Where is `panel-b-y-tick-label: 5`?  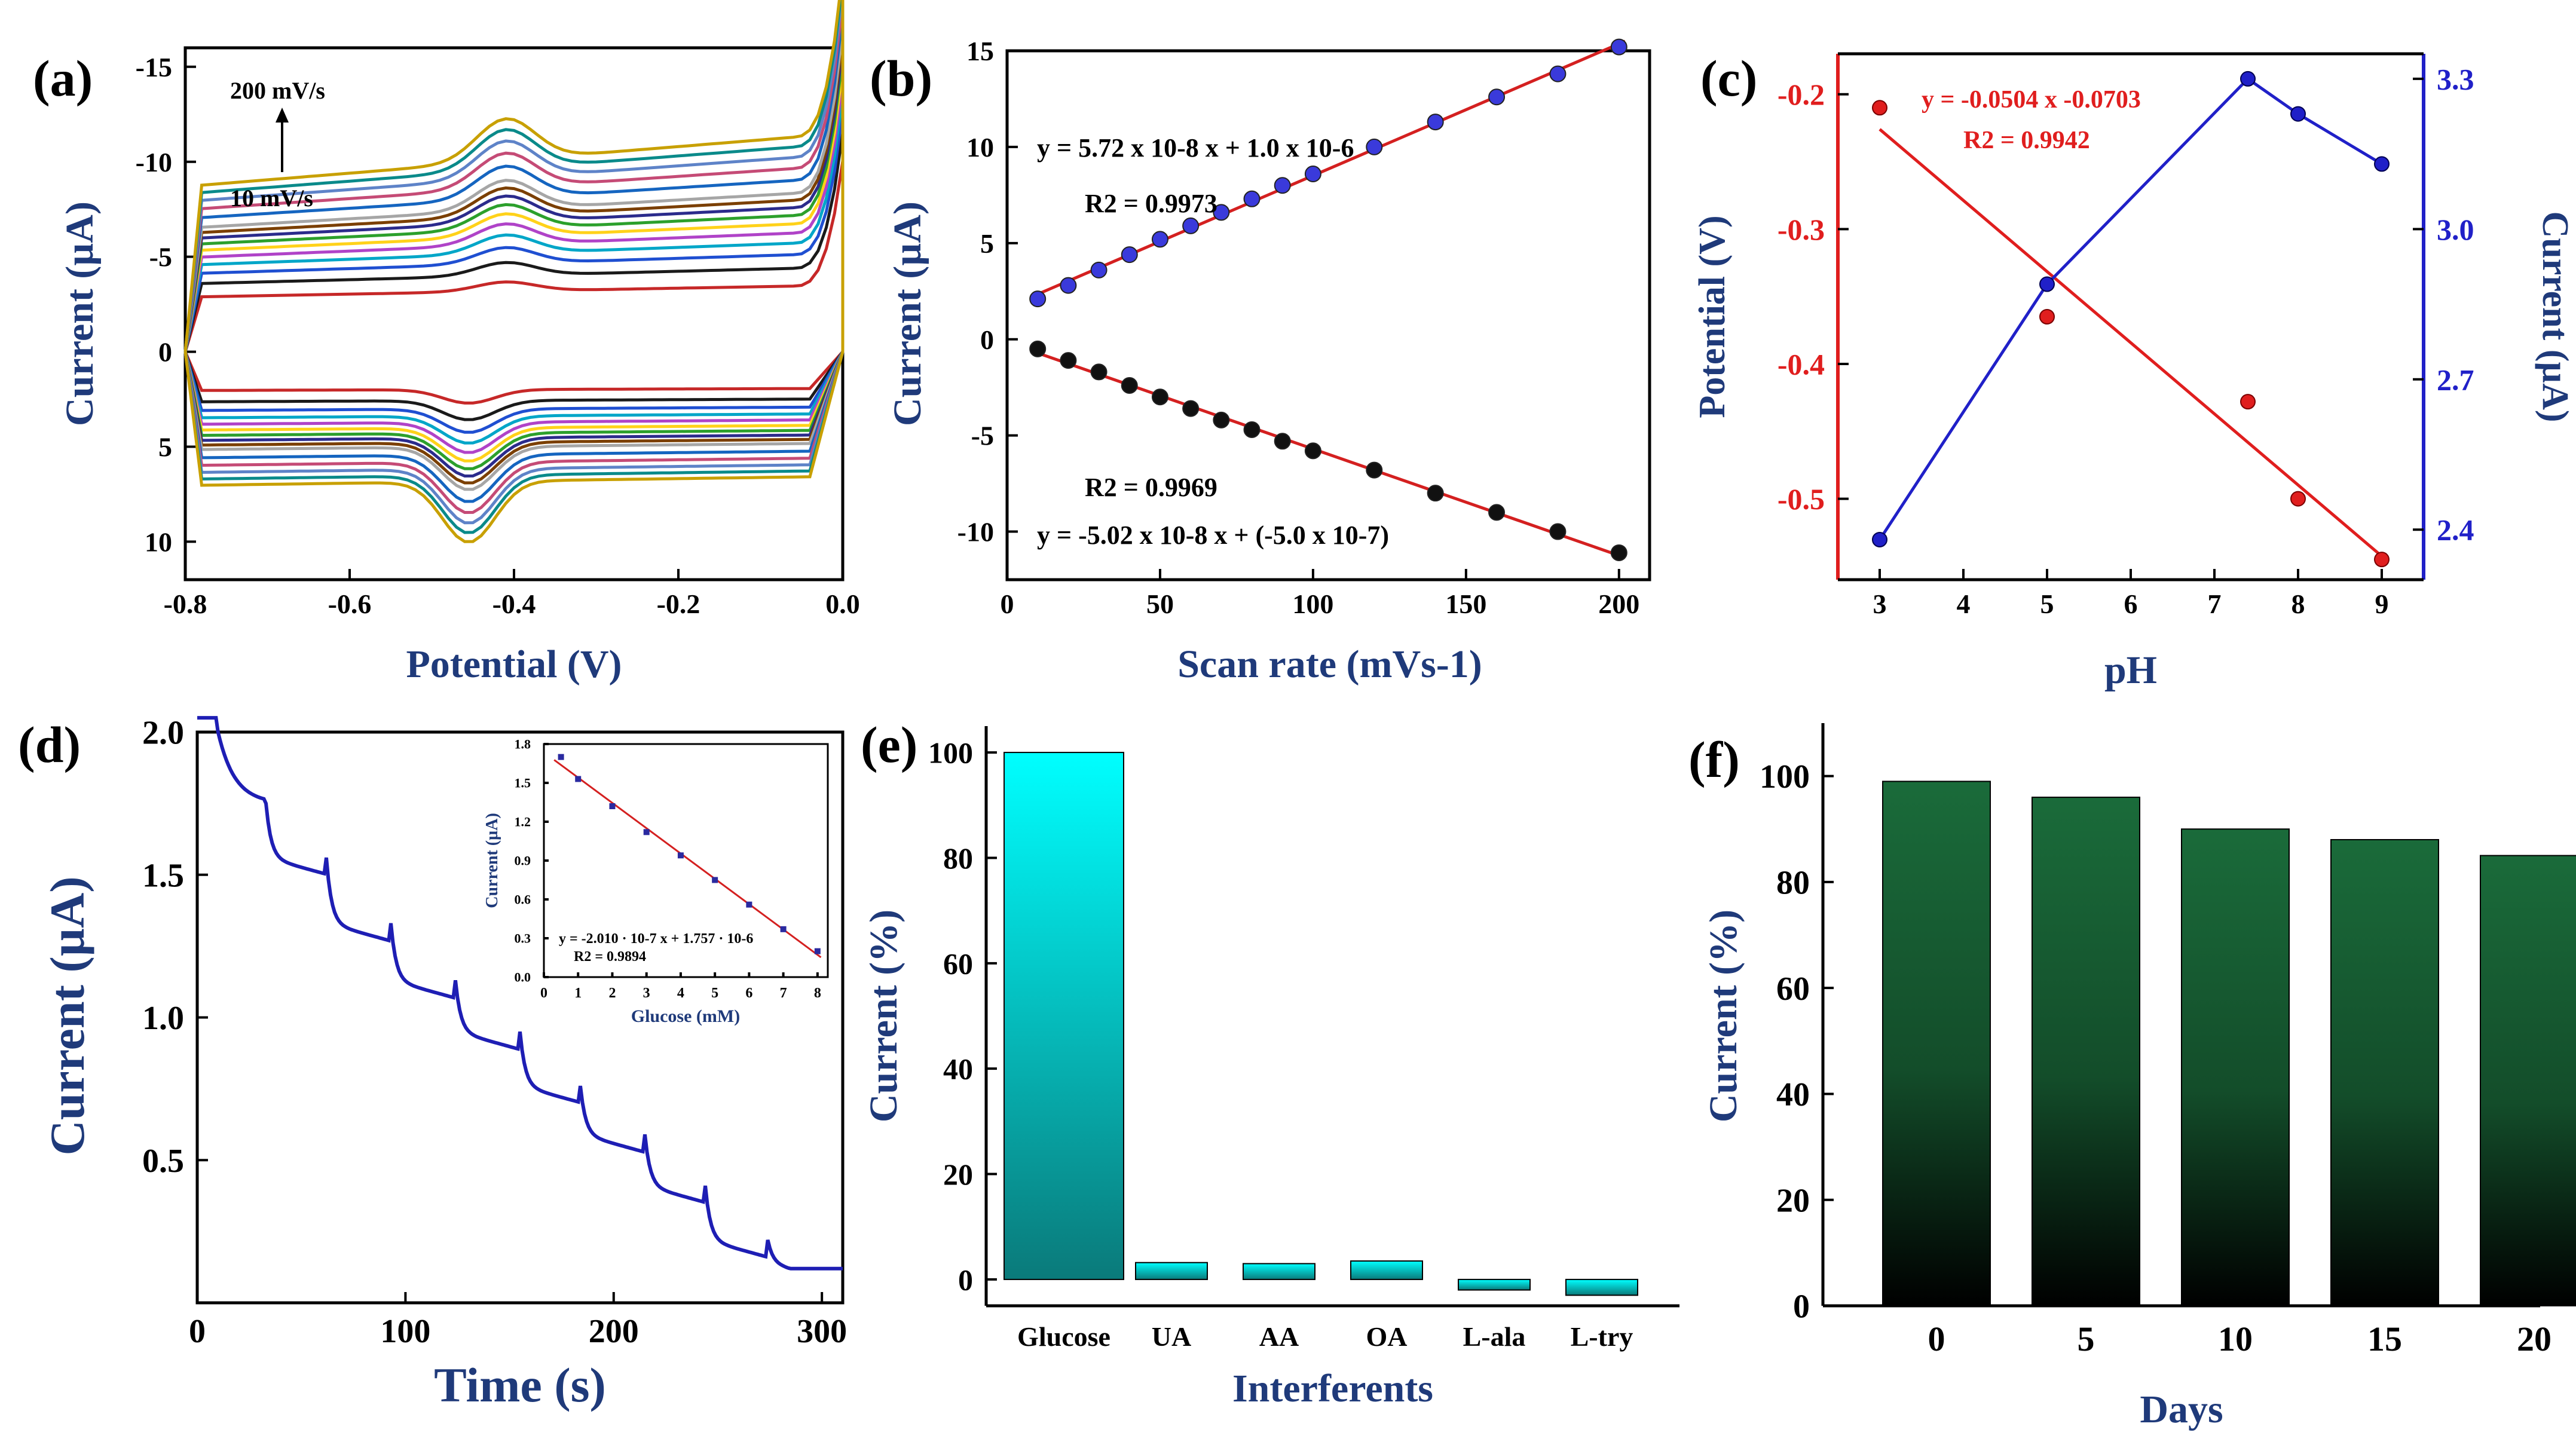 panel-b-y-tick-label: 5 is located at coordinates (987, 244).